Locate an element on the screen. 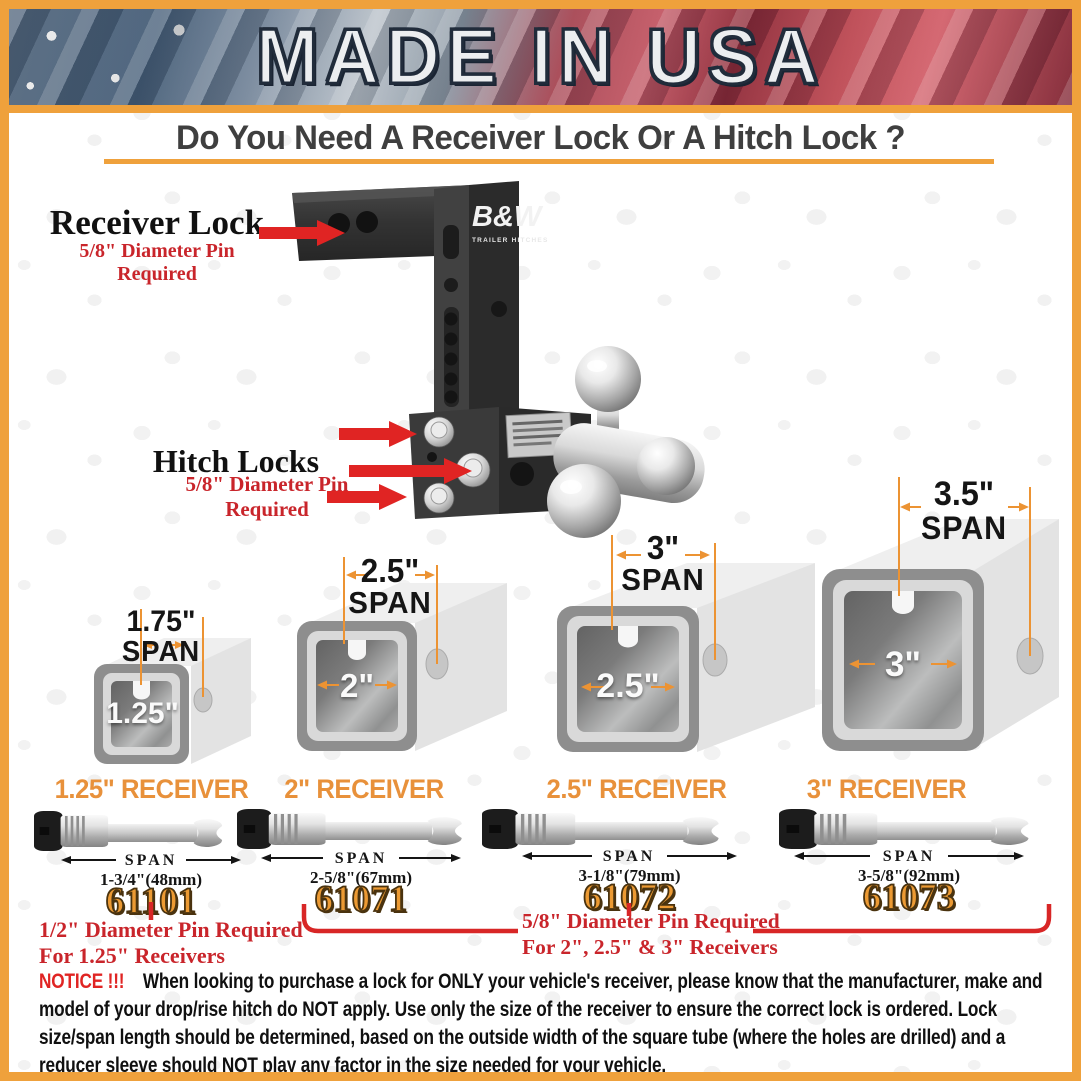 This screenshot has height=1081, width=1081. tube-size-1: 1.25" is located at coordinates (142, 713).